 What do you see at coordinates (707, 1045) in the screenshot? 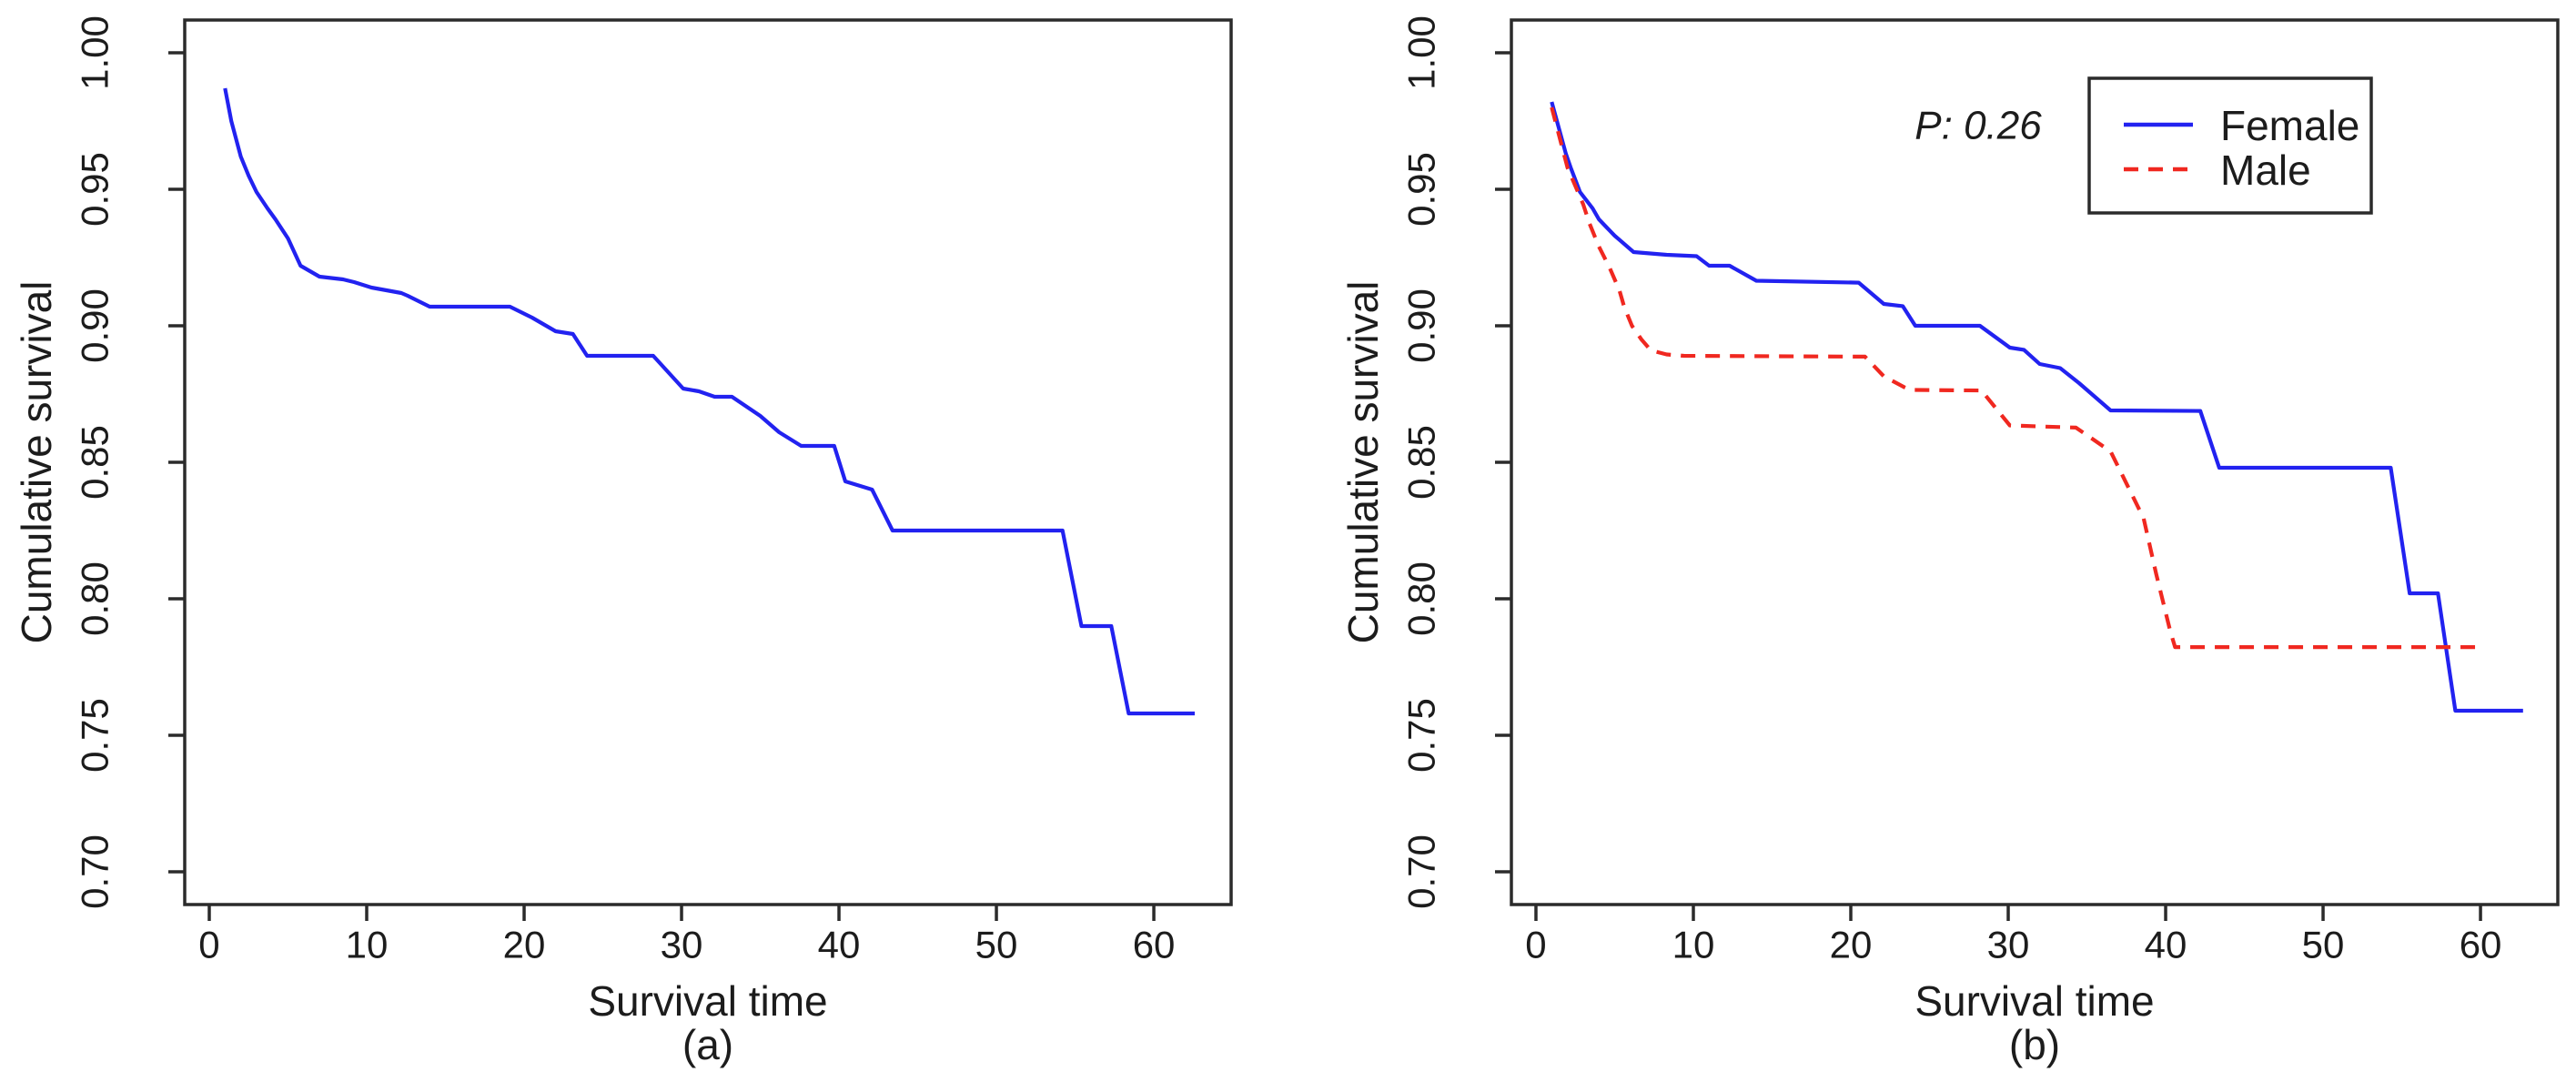
I see `panel-caption: (a)` at bounding box center [707, 1045].